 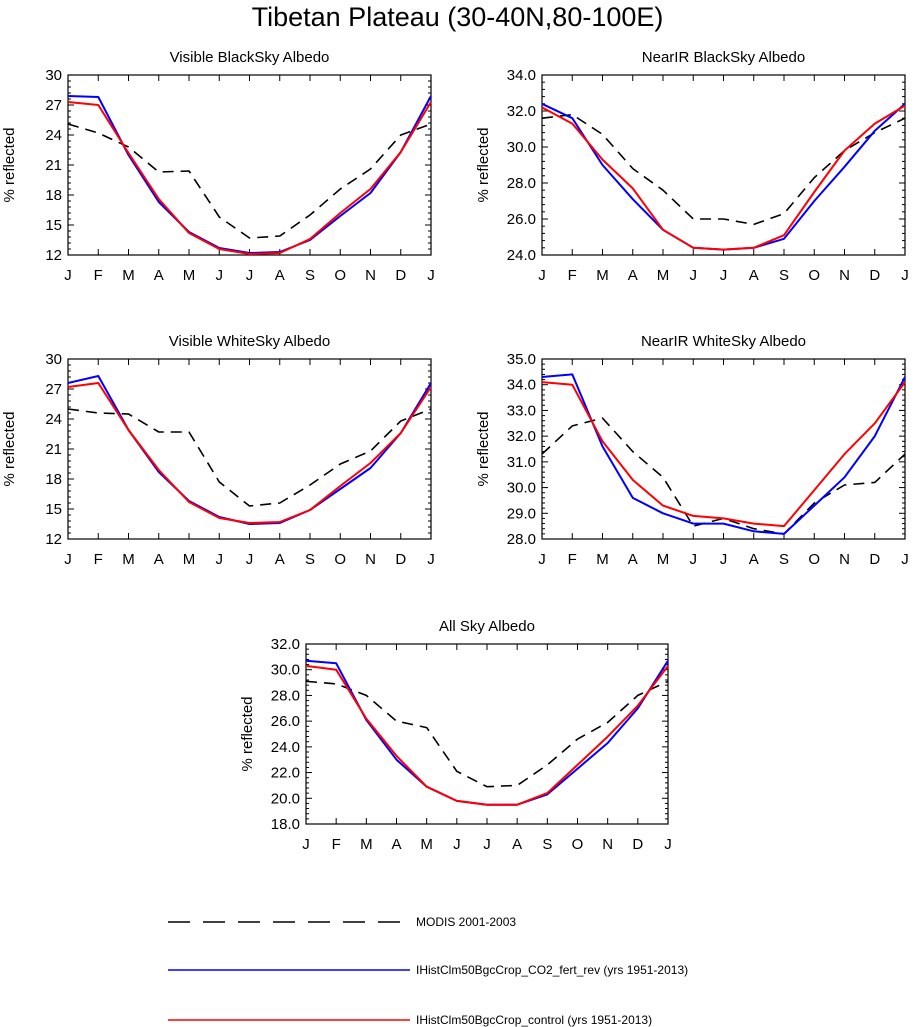 I want to click on y-tick-label: 20.0, so click(x=285, y=798).